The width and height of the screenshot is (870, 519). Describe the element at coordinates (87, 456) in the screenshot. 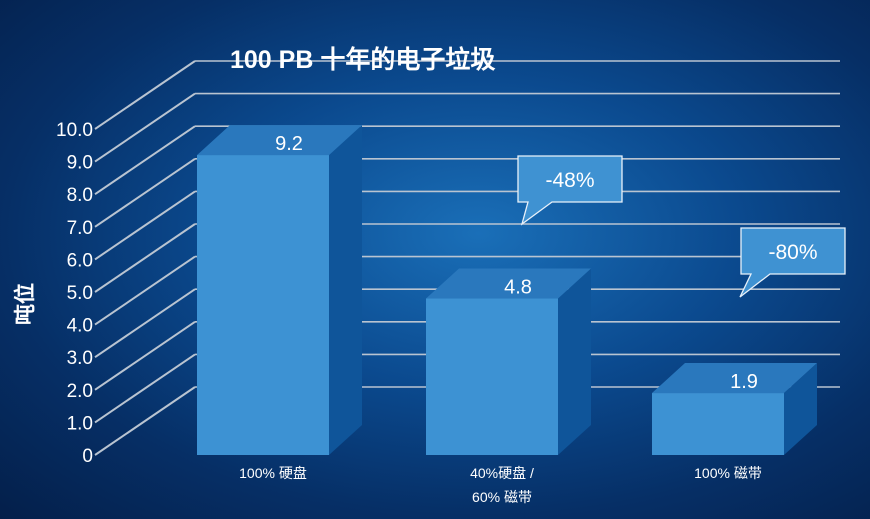

I see `y-tick-label: 0` at that location.